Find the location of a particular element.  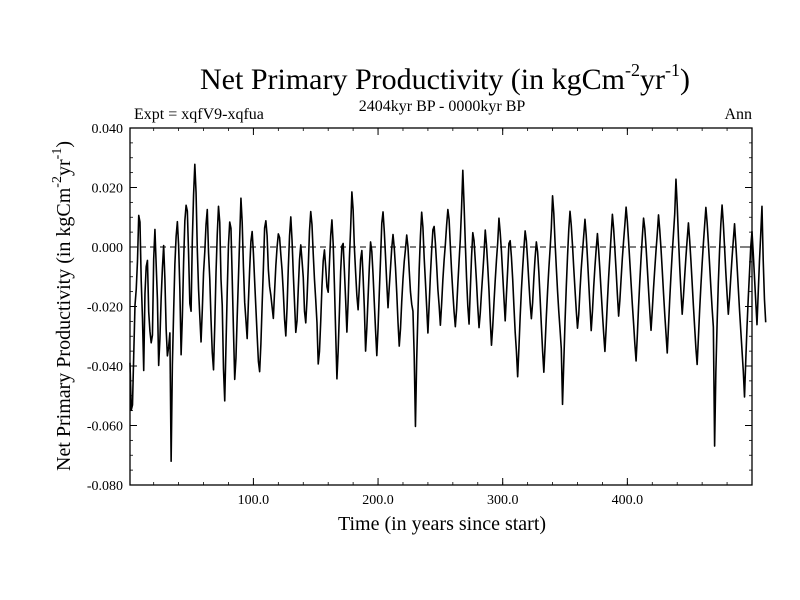

title-exponent-1: -2 is located at coordinates (632, 70).